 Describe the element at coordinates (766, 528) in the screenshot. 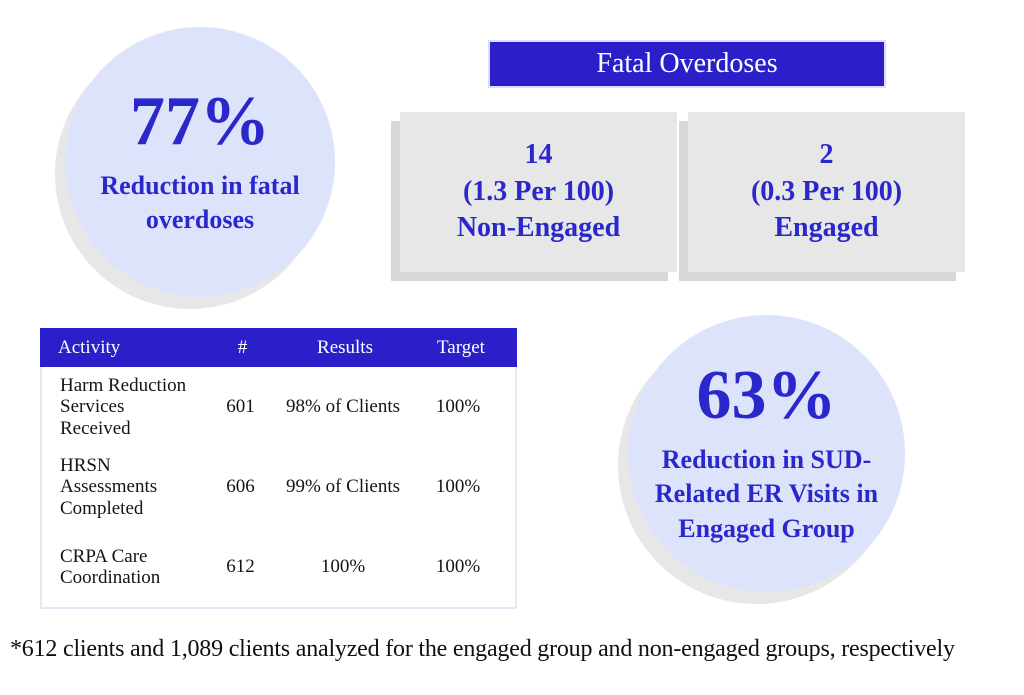

I see `stat-label-63-line3: Engaged Group` at that location.